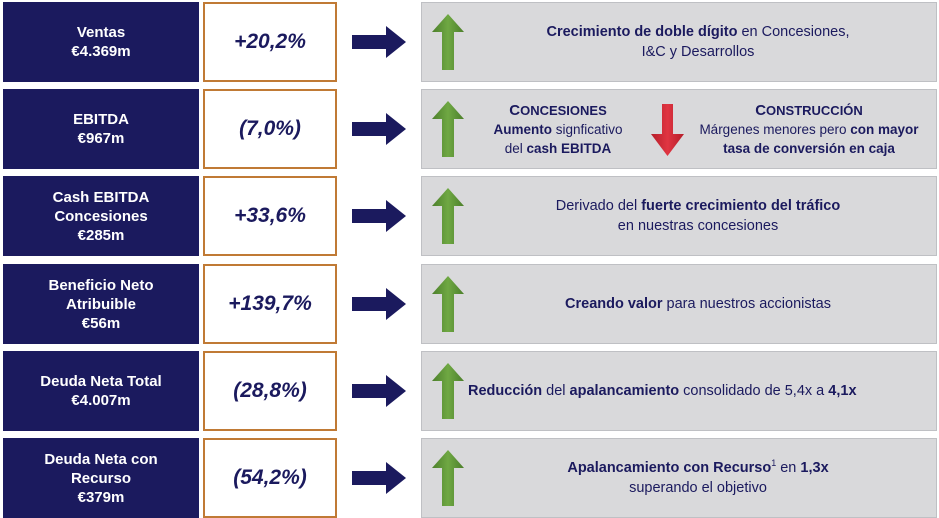 The width and height of the screenshot is (939, 518). I want to click on change-percent: +139,7%, so click(270, 304).